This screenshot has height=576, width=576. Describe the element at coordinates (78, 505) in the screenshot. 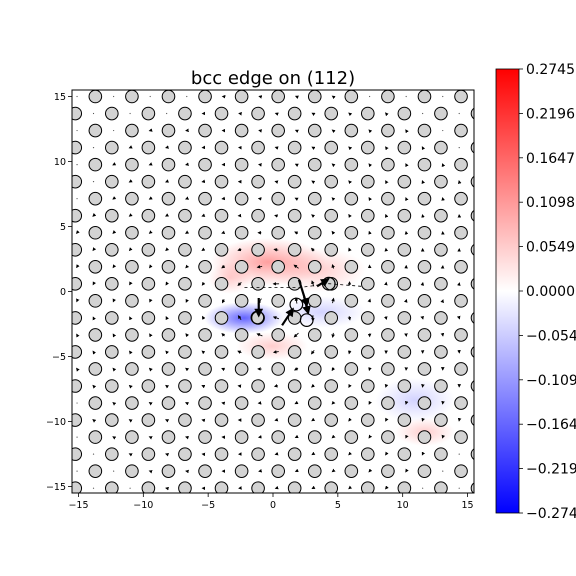

I see `x-tick-label: −15` at that location.